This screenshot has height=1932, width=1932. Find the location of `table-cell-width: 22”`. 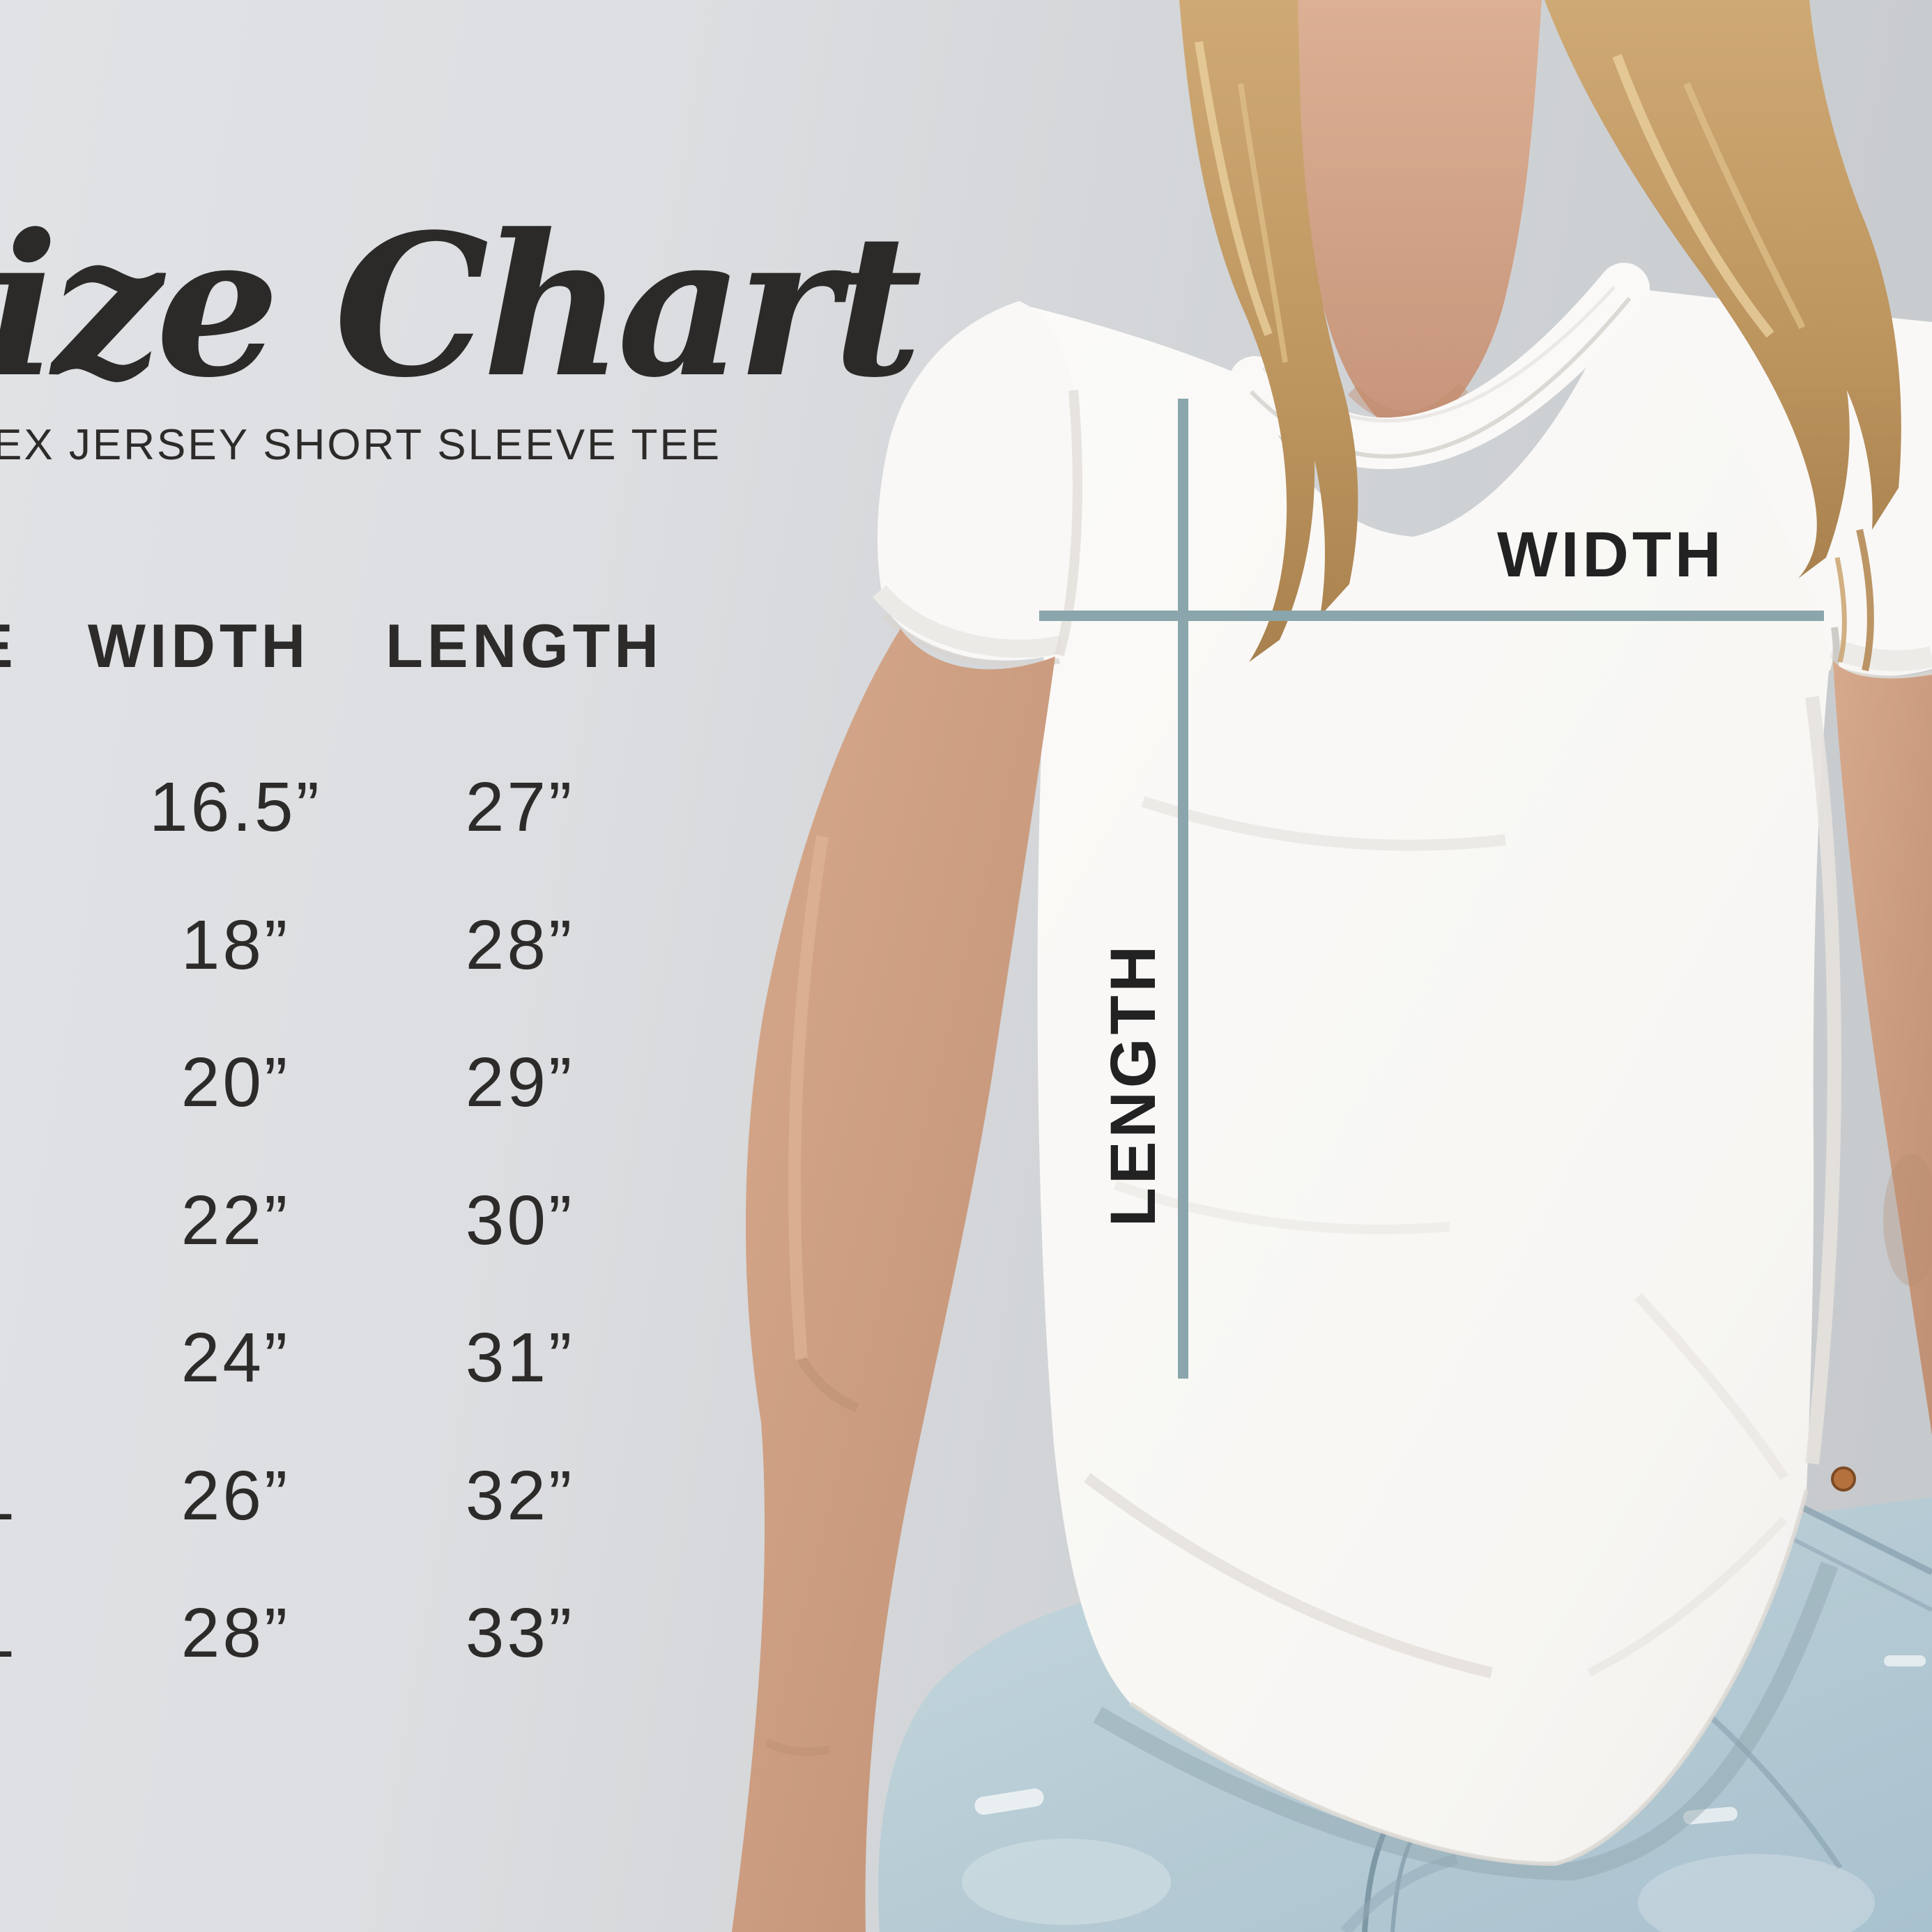

table-cell-width: 22” is located at coordinates (236, 1220).